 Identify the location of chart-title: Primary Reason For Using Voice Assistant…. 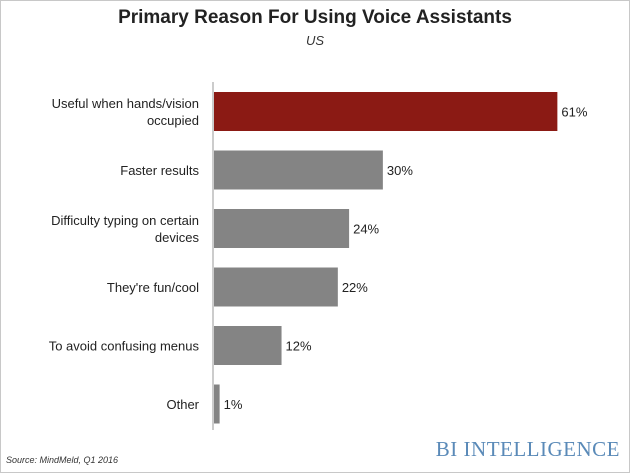
(315, 17).